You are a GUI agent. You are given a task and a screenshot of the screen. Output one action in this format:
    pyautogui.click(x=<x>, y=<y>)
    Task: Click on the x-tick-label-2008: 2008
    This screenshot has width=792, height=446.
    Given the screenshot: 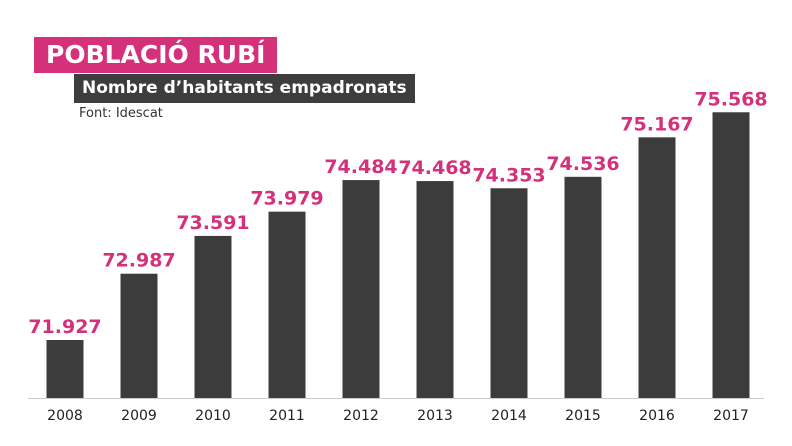 What is the action you would take?
    pyautogui.click(x=65, y=416)
    